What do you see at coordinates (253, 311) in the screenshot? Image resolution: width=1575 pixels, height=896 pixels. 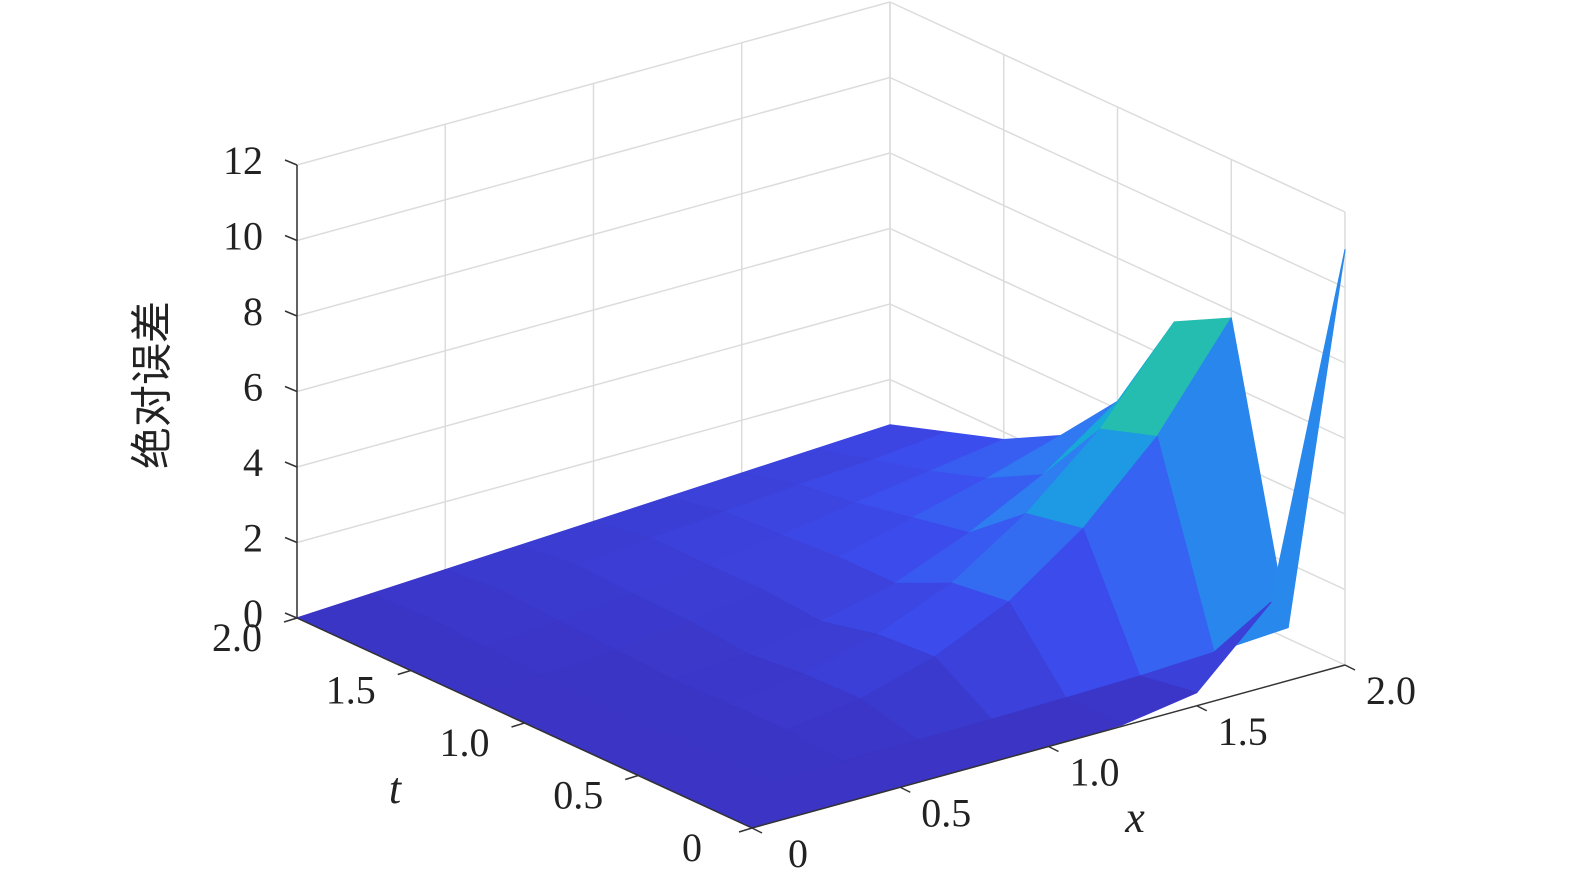 I see `z-tick-label: 8` at bounding box center [253, 311].